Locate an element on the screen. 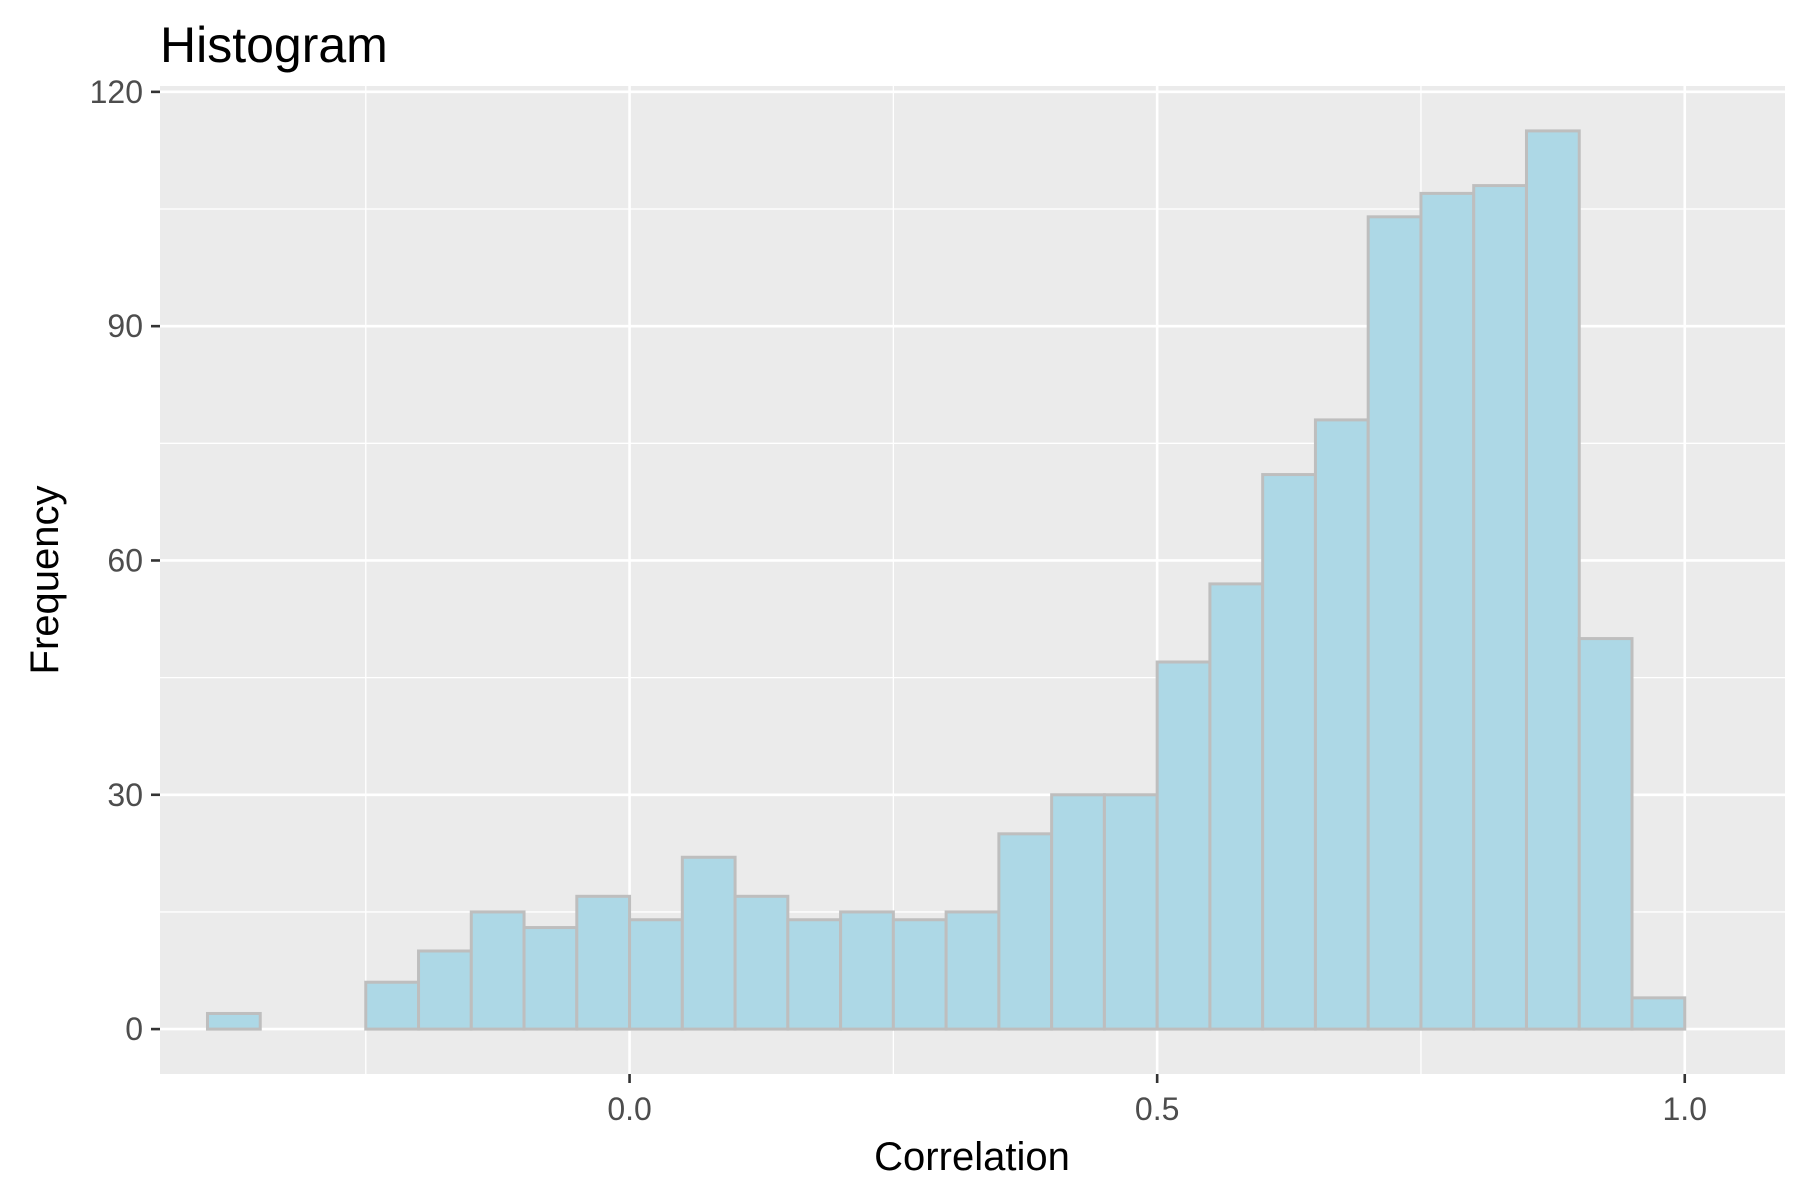  x-tick-label: 1.0 is located at coordinates (1685, 1109).